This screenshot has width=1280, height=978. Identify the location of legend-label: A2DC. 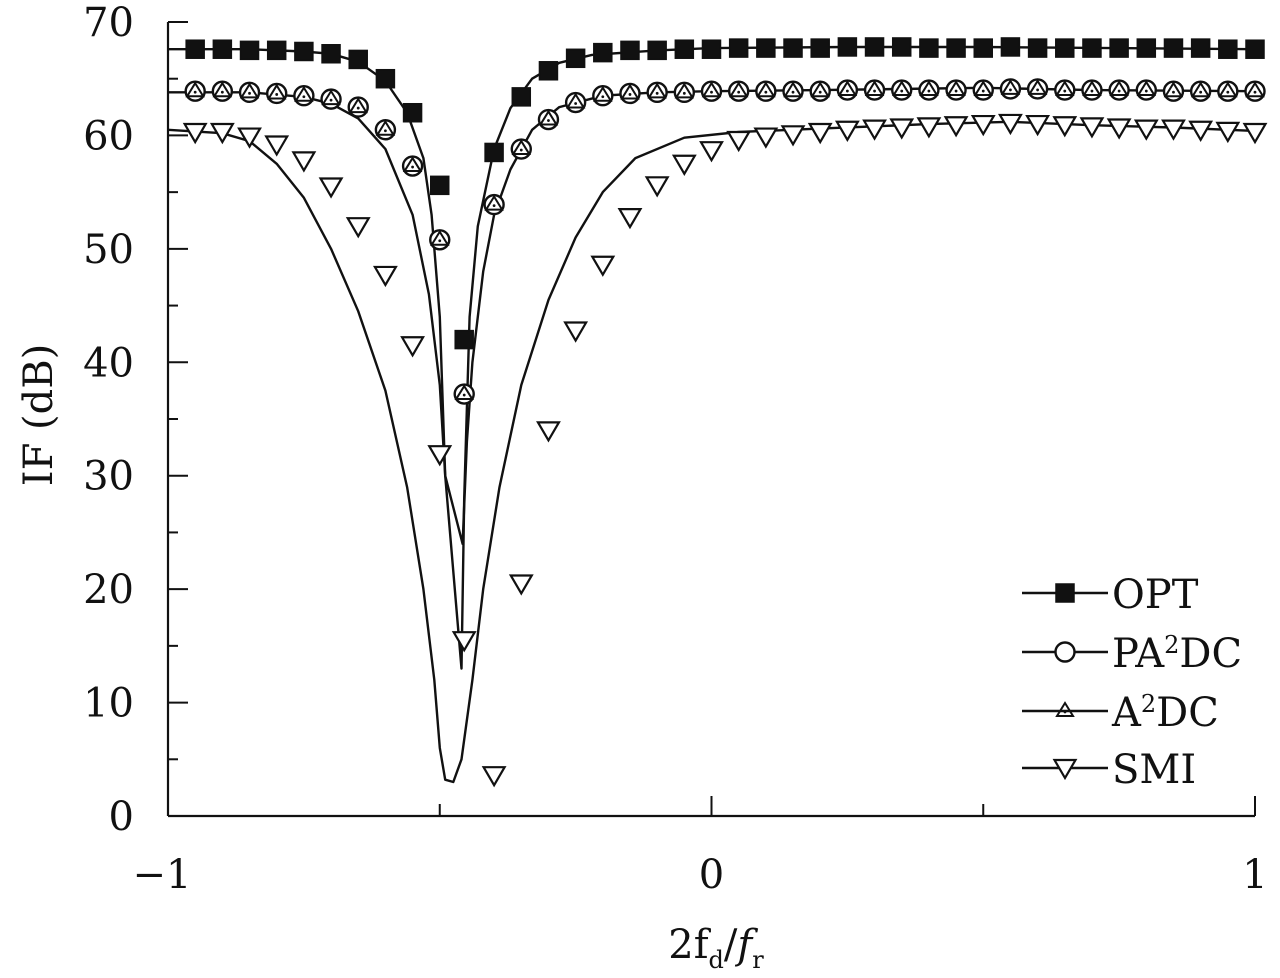
(1165, 713).